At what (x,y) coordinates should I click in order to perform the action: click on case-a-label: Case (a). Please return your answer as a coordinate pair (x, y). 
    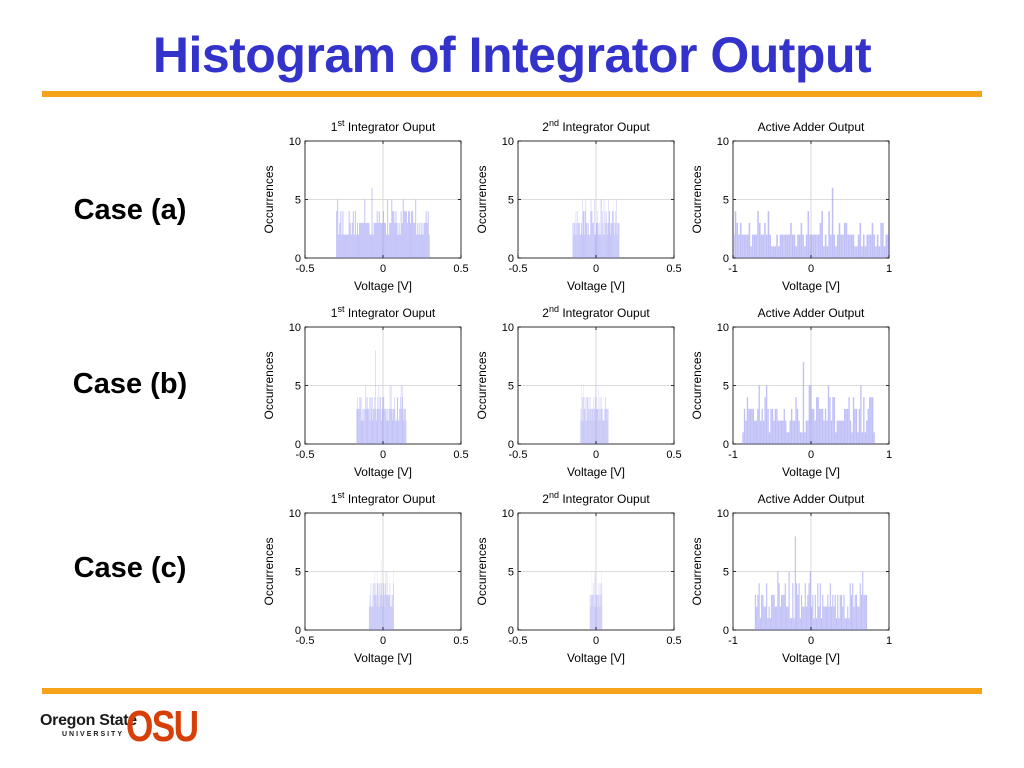
    Looking at the image, I should click on (130, 210).